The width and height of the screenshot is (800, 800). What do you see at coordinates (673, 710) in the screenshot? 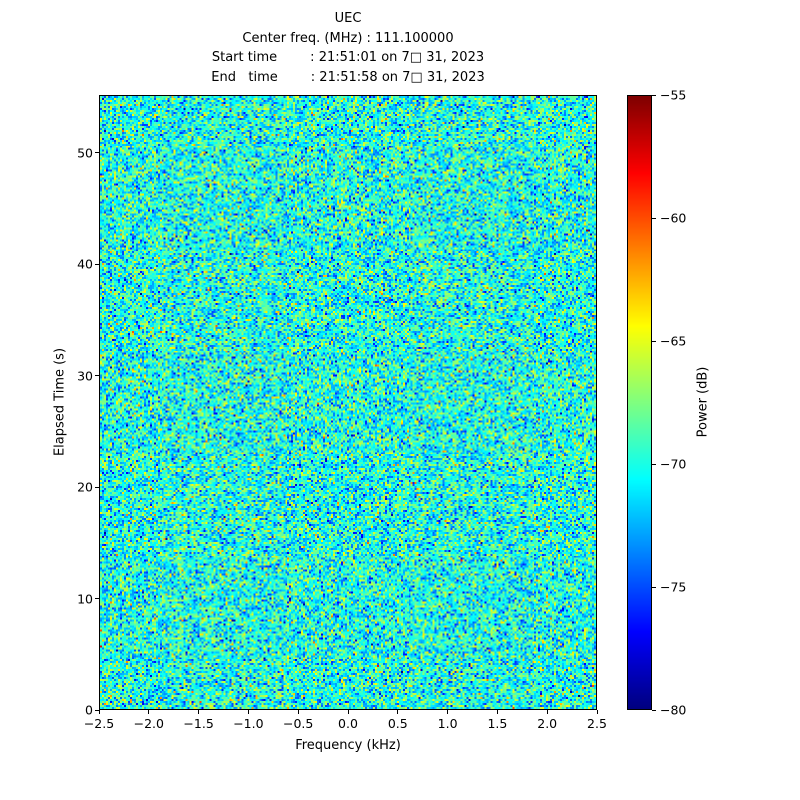
I see `colorbar-tick-label: −80` at bounding box center [673, 710].